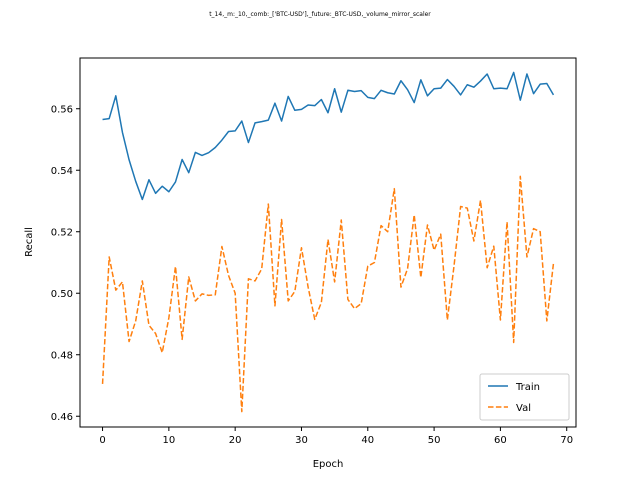 The height and width of the screenshot is (480, 640). Describe the element at coordinates (168, 440) in the screenshot. I see `x-tick-label: 10` at that location.